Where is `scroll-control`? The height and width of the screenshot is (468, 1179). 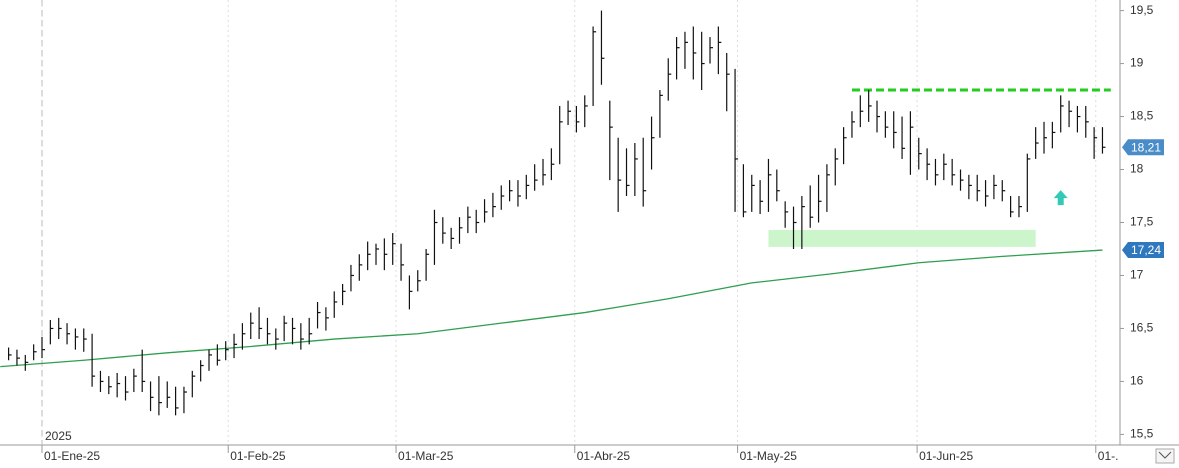
scroll-control is located at coordinates (1165, 456).